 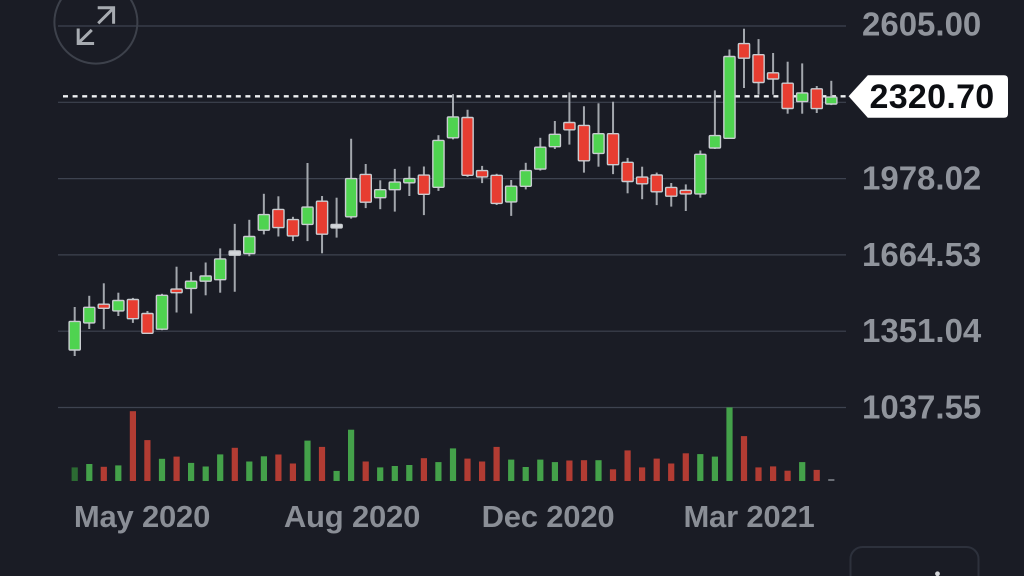 What do you see at coordinates (921, 23) in the screenshot?
I see `svg-text: 2605.00` at bounding box center [921, 23].